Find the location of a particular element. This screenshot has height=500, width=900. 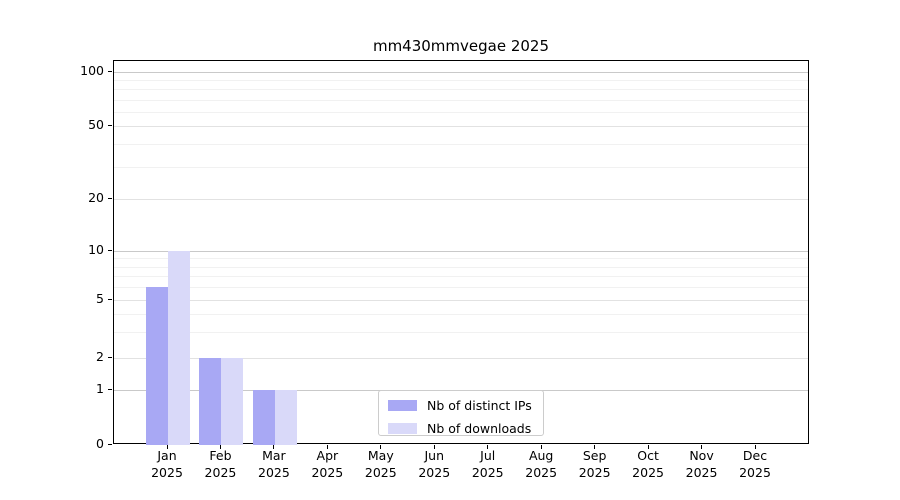

legend-label-distinct-ips: Nb of distinct IPs is located at coordinates (479, 405).